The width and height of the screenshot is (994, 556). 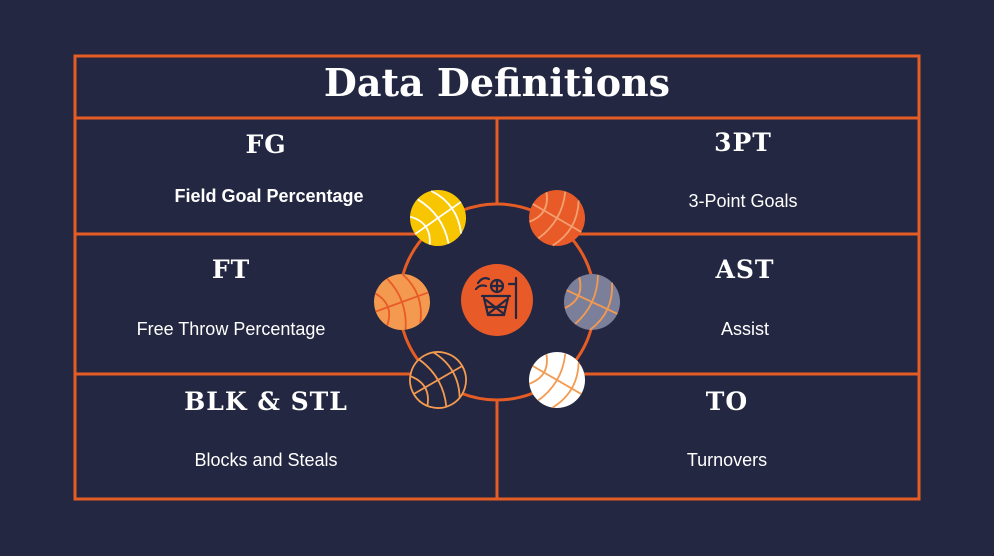 I want to click on definition-abbr-blk-stl: BLK & STL, so click(x=266, y=401).